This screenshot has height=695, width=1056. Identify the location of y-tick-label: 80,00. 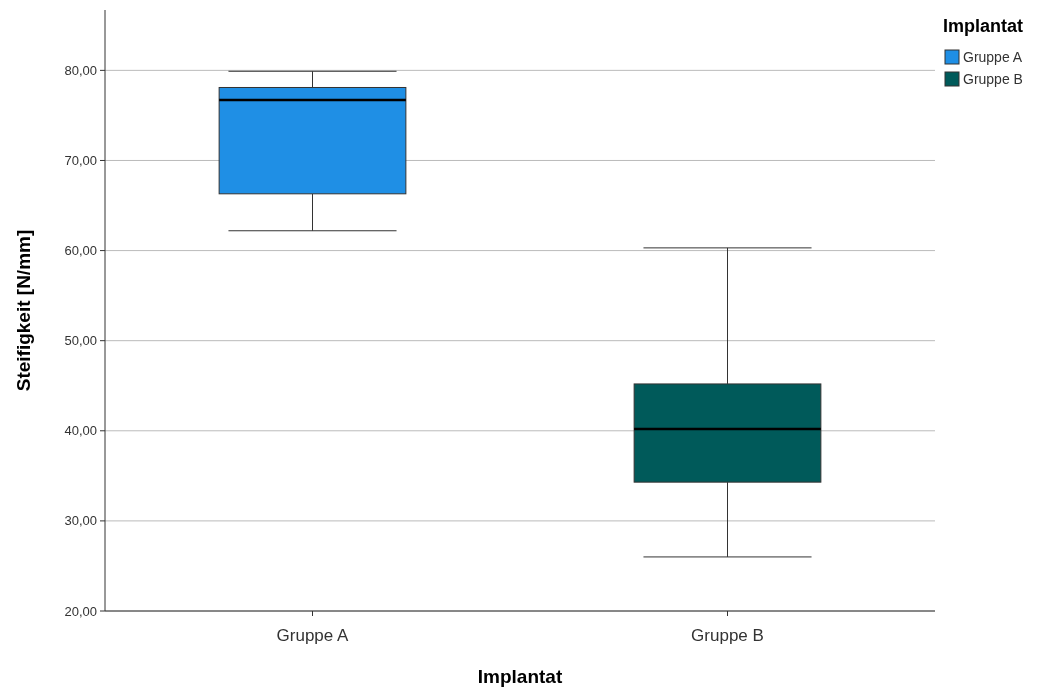
(80, 70).